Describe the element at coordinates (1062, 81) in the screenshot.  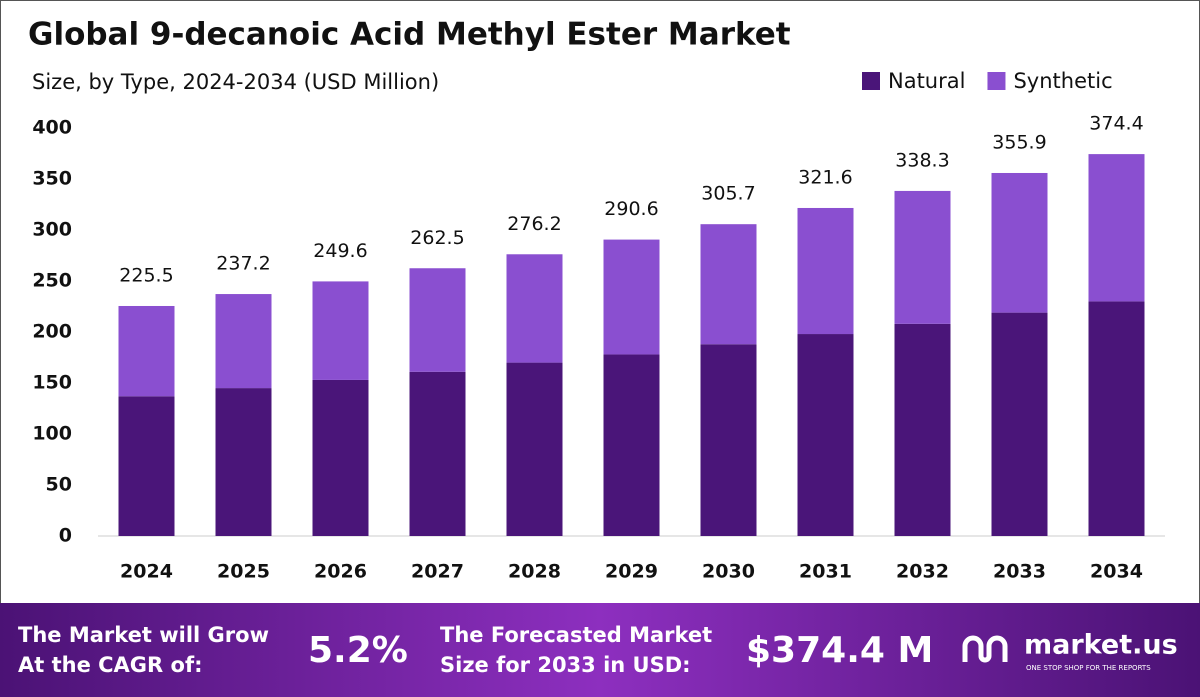
I see `legend-label: Synthetic` at that location.